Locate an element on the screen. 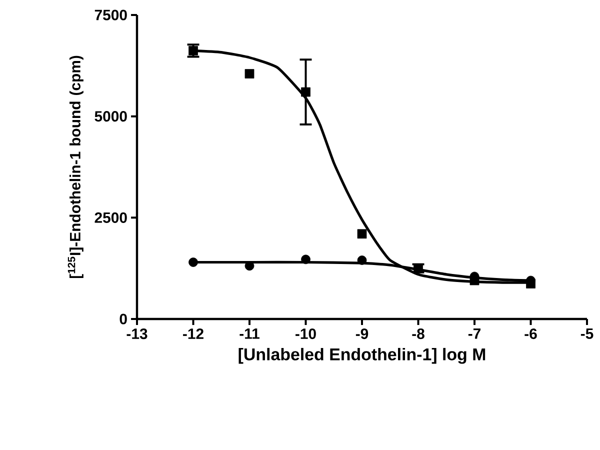 This screenshot has height=450, width=600. x-tick-label: -9 is located at coordinates (362, 334).